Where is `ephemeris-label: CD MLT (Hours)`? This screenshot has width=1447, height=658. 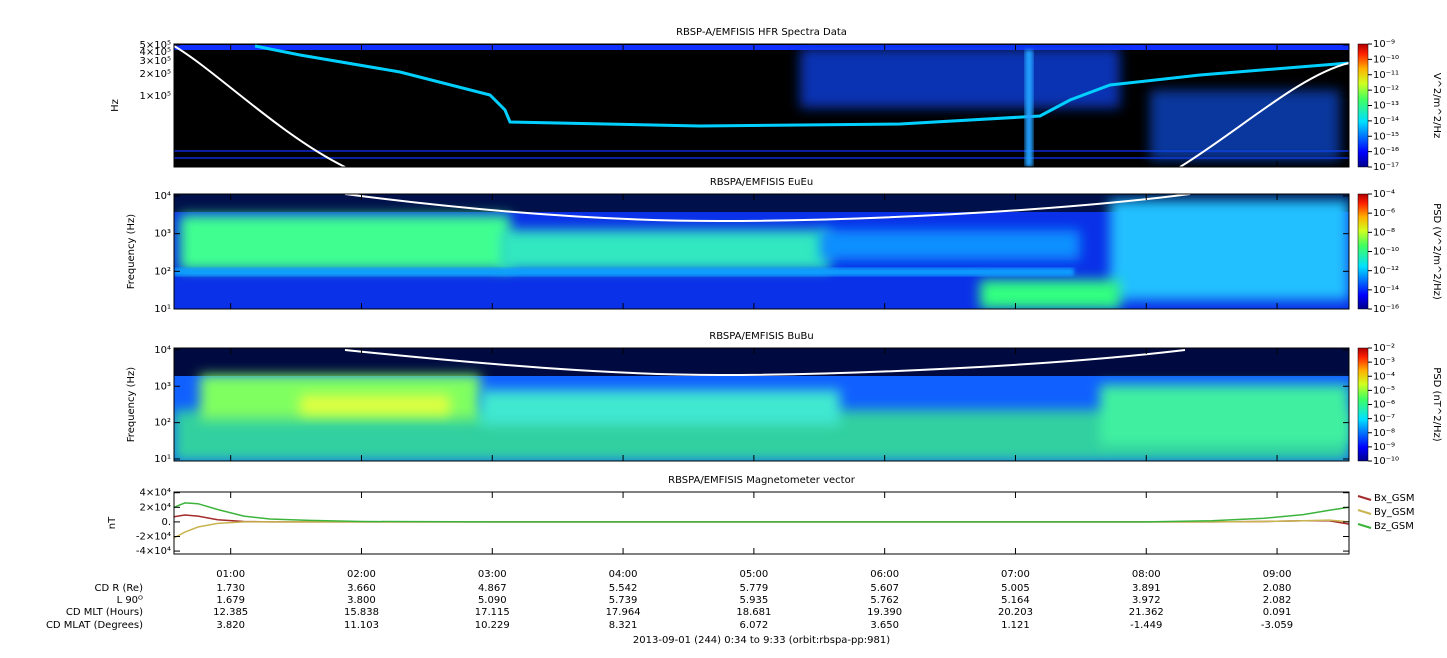 ephemeris-label: CD MLT (Hours) is located at coordinates (104, 612).